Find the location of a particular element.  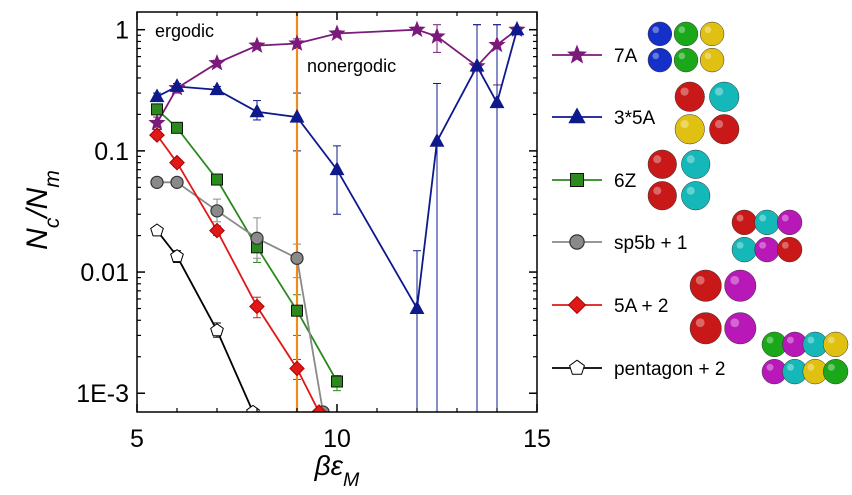

x-tick-label: 5 is located at coordinates (137, 439).